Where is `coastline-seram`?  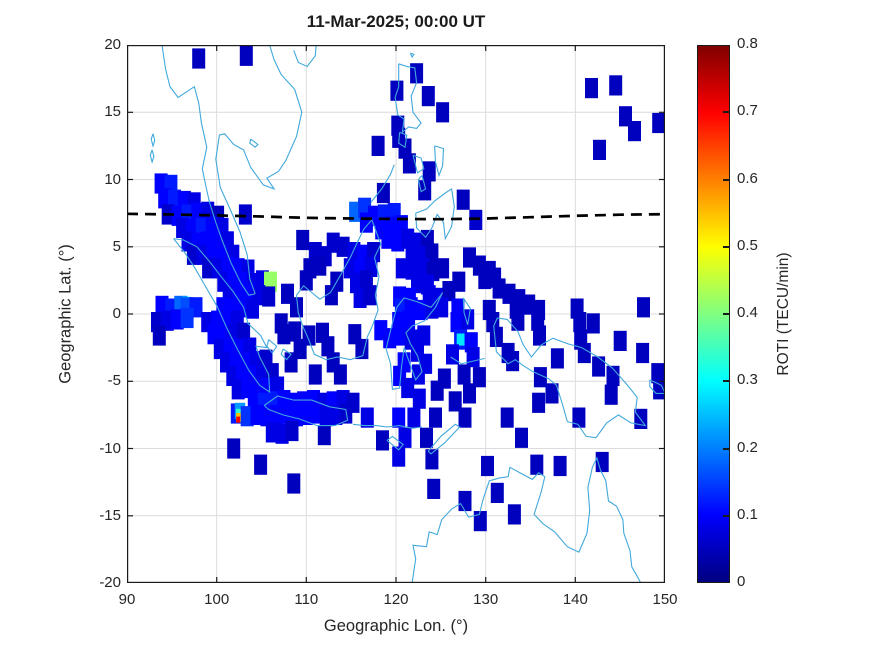
coastline-seram is located at coordinates (467, 360).